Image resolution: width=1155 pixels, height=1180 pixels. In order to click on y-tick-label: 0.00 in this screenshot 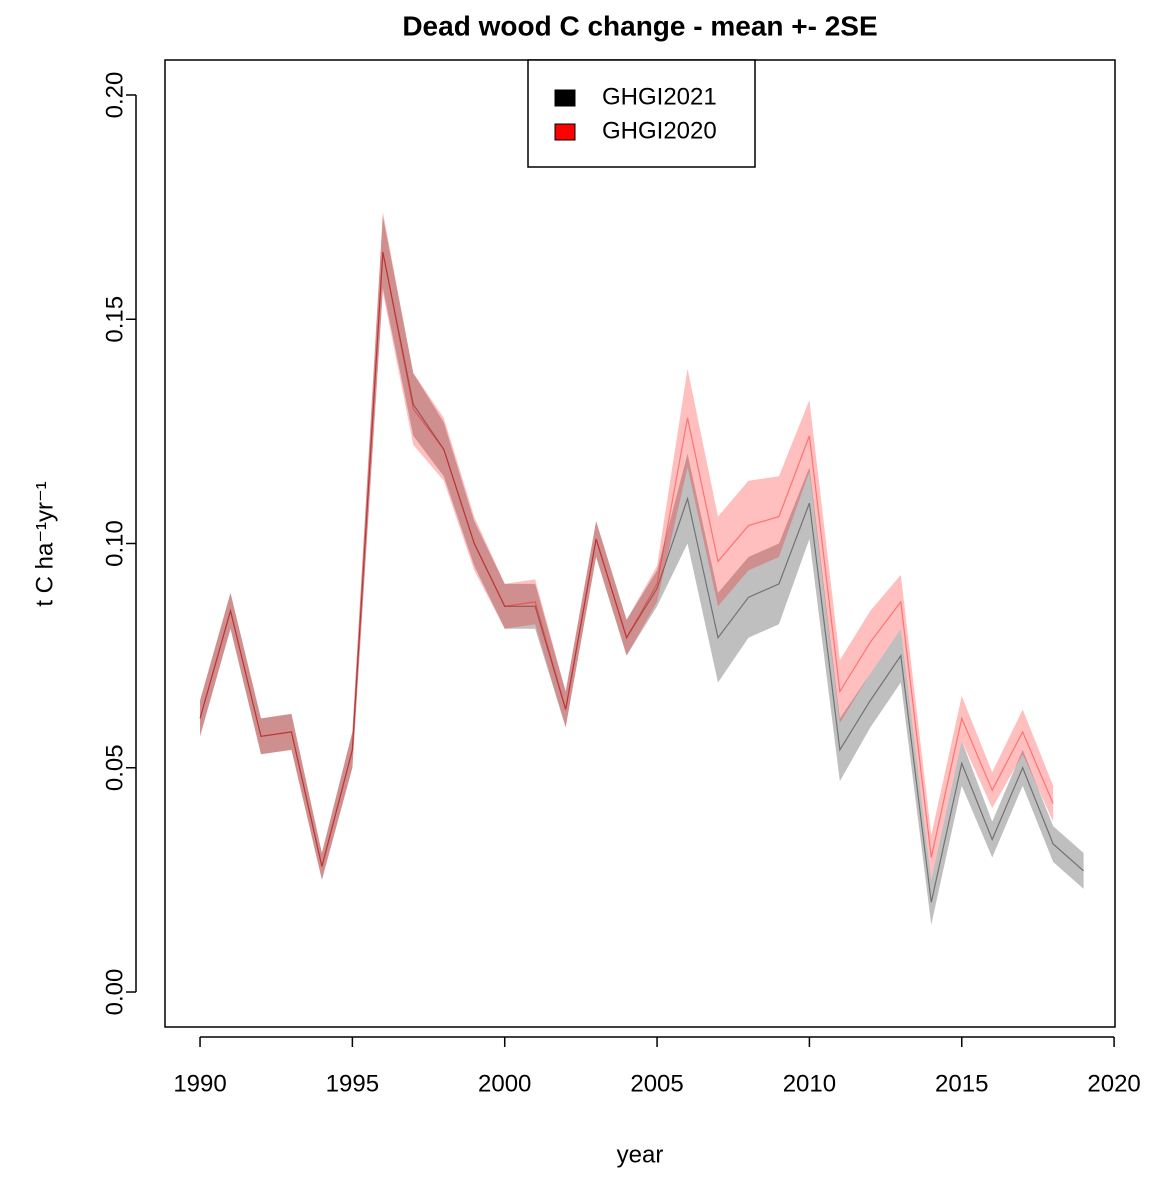, I will do `click(114, 992)`.